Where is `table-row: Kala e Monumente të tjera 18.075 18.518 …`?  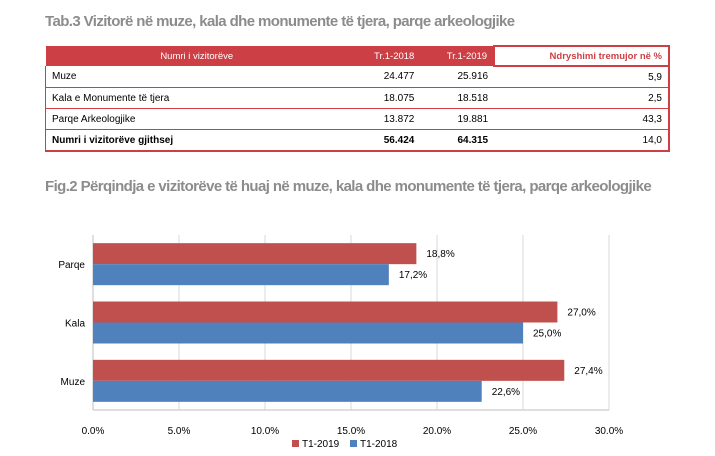
table-row: Kala e Monumente të tjera 18.075 18.518 … is located at coordinates (357, 98).